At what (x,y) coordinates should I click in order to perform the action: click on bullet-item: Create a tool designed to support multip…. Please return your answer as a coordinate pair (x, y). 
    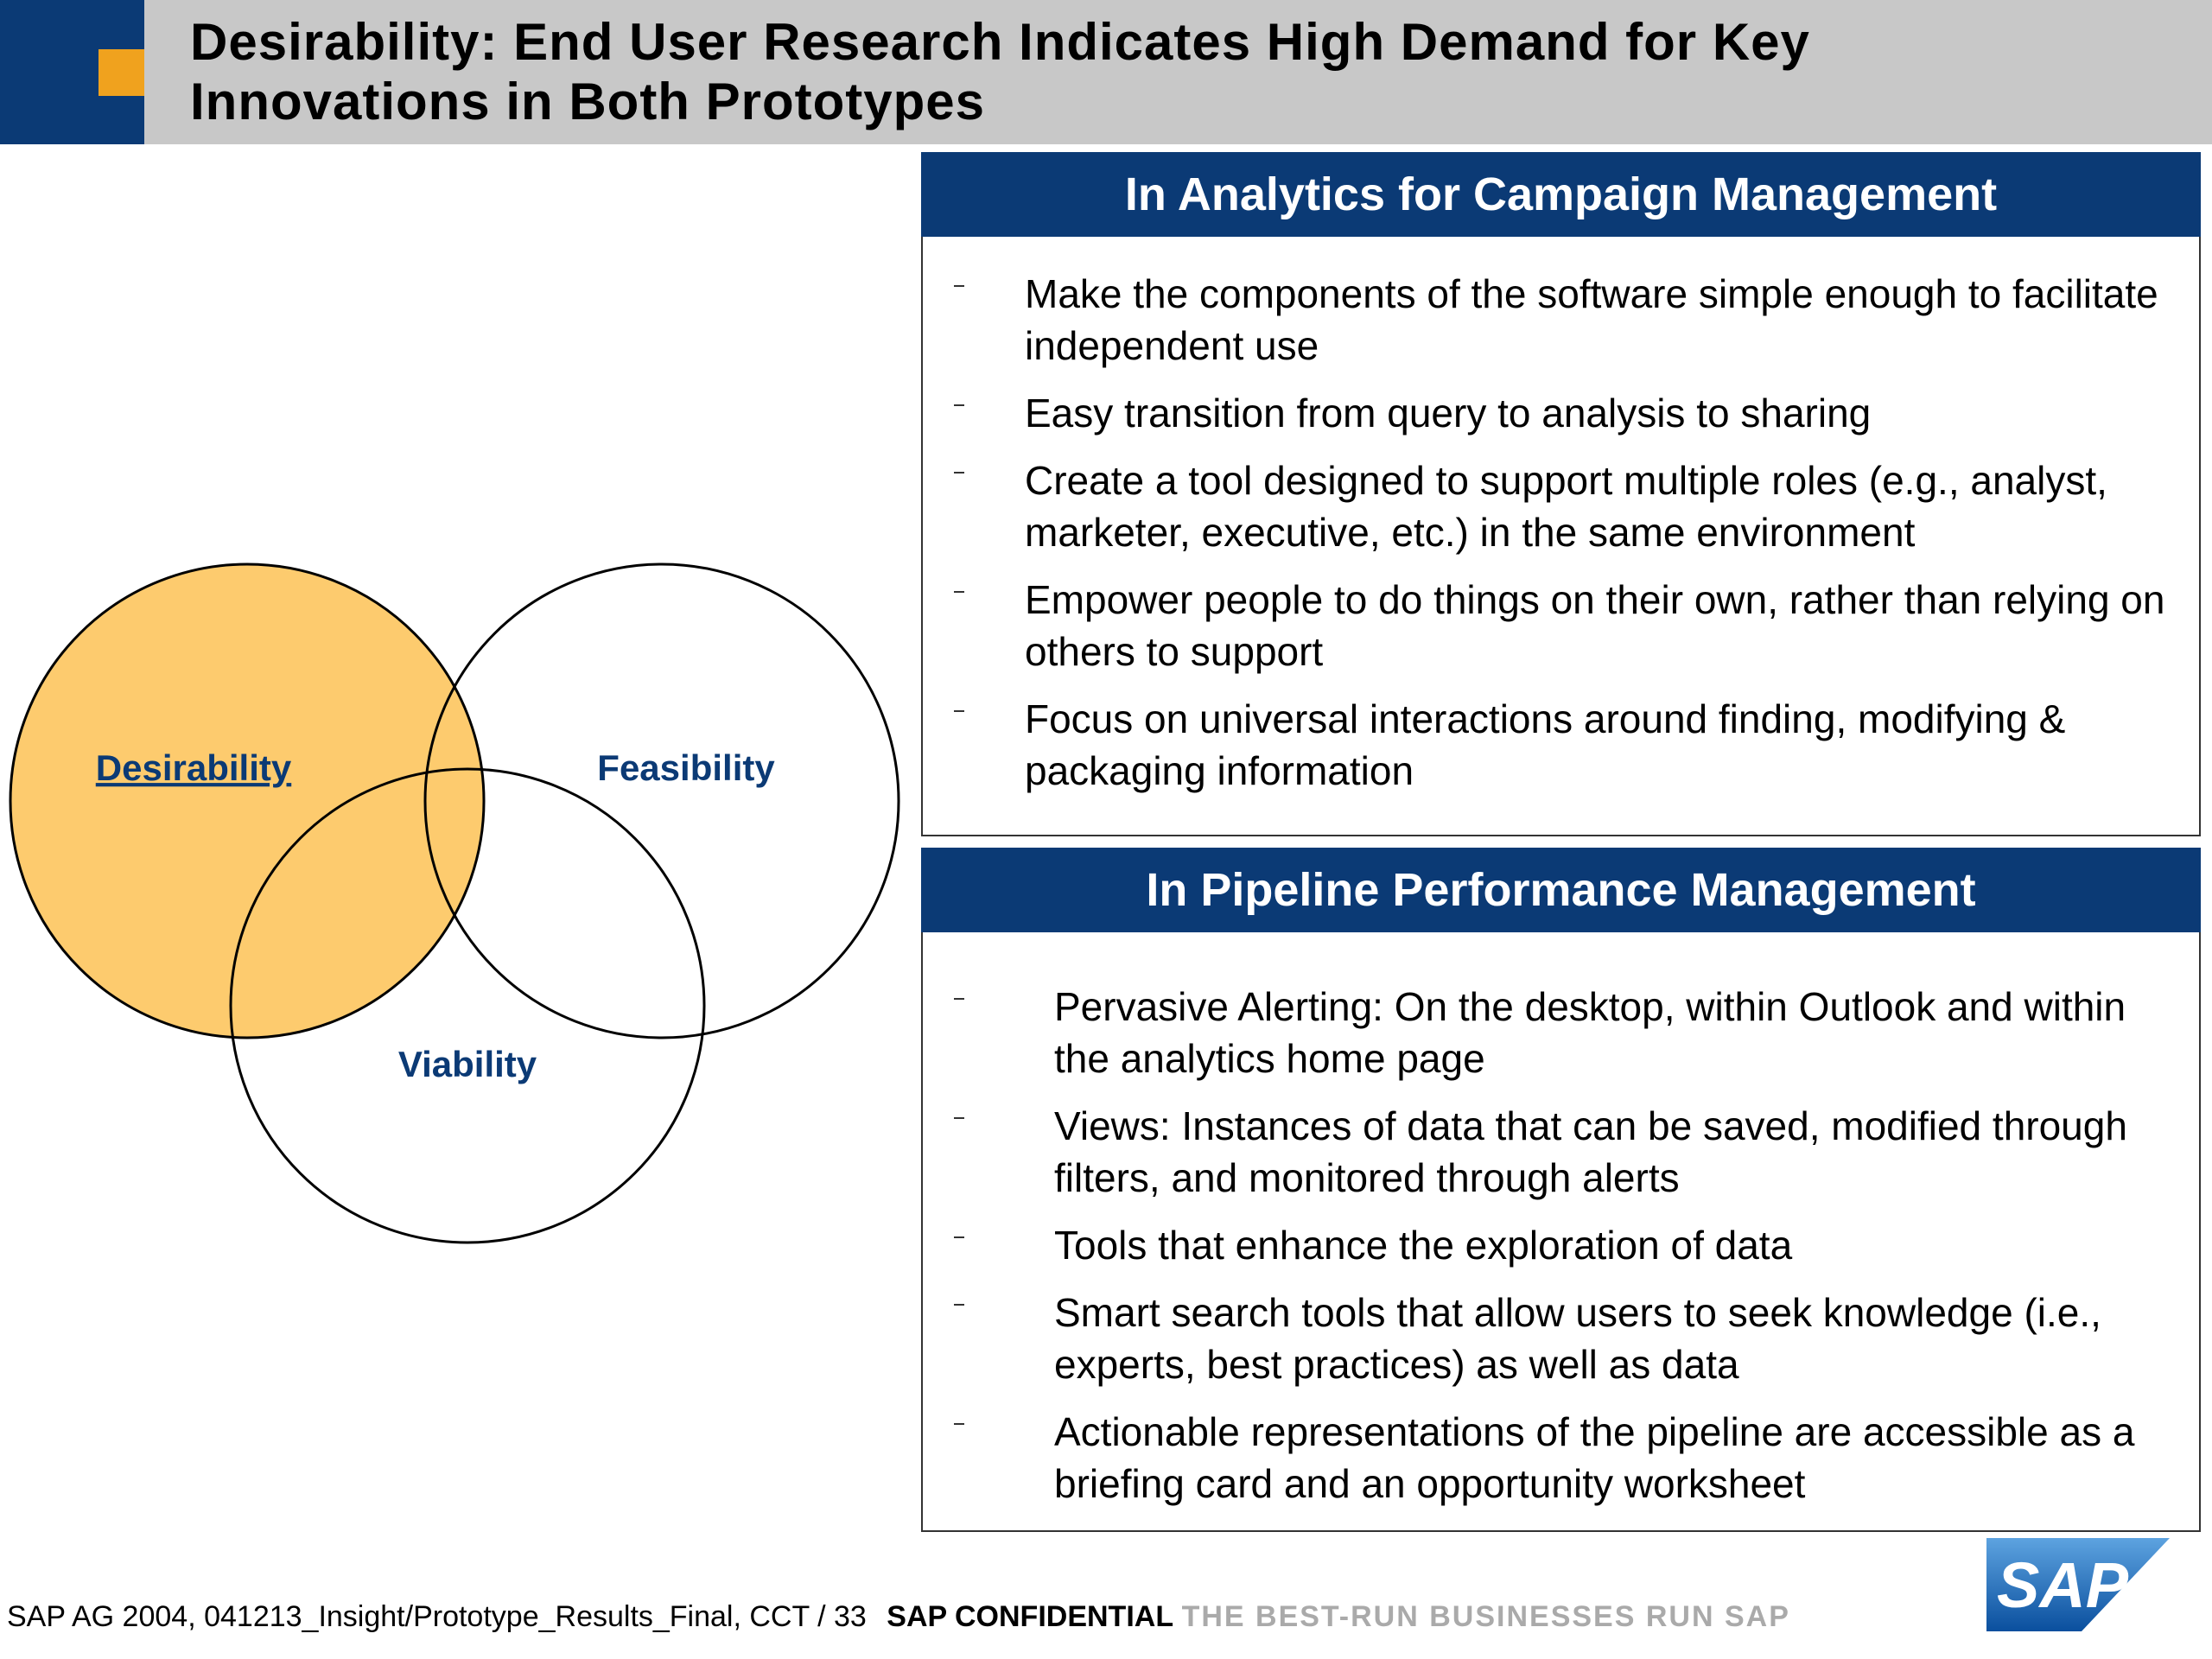
    Looking at the image, I should click on (1564, 506).